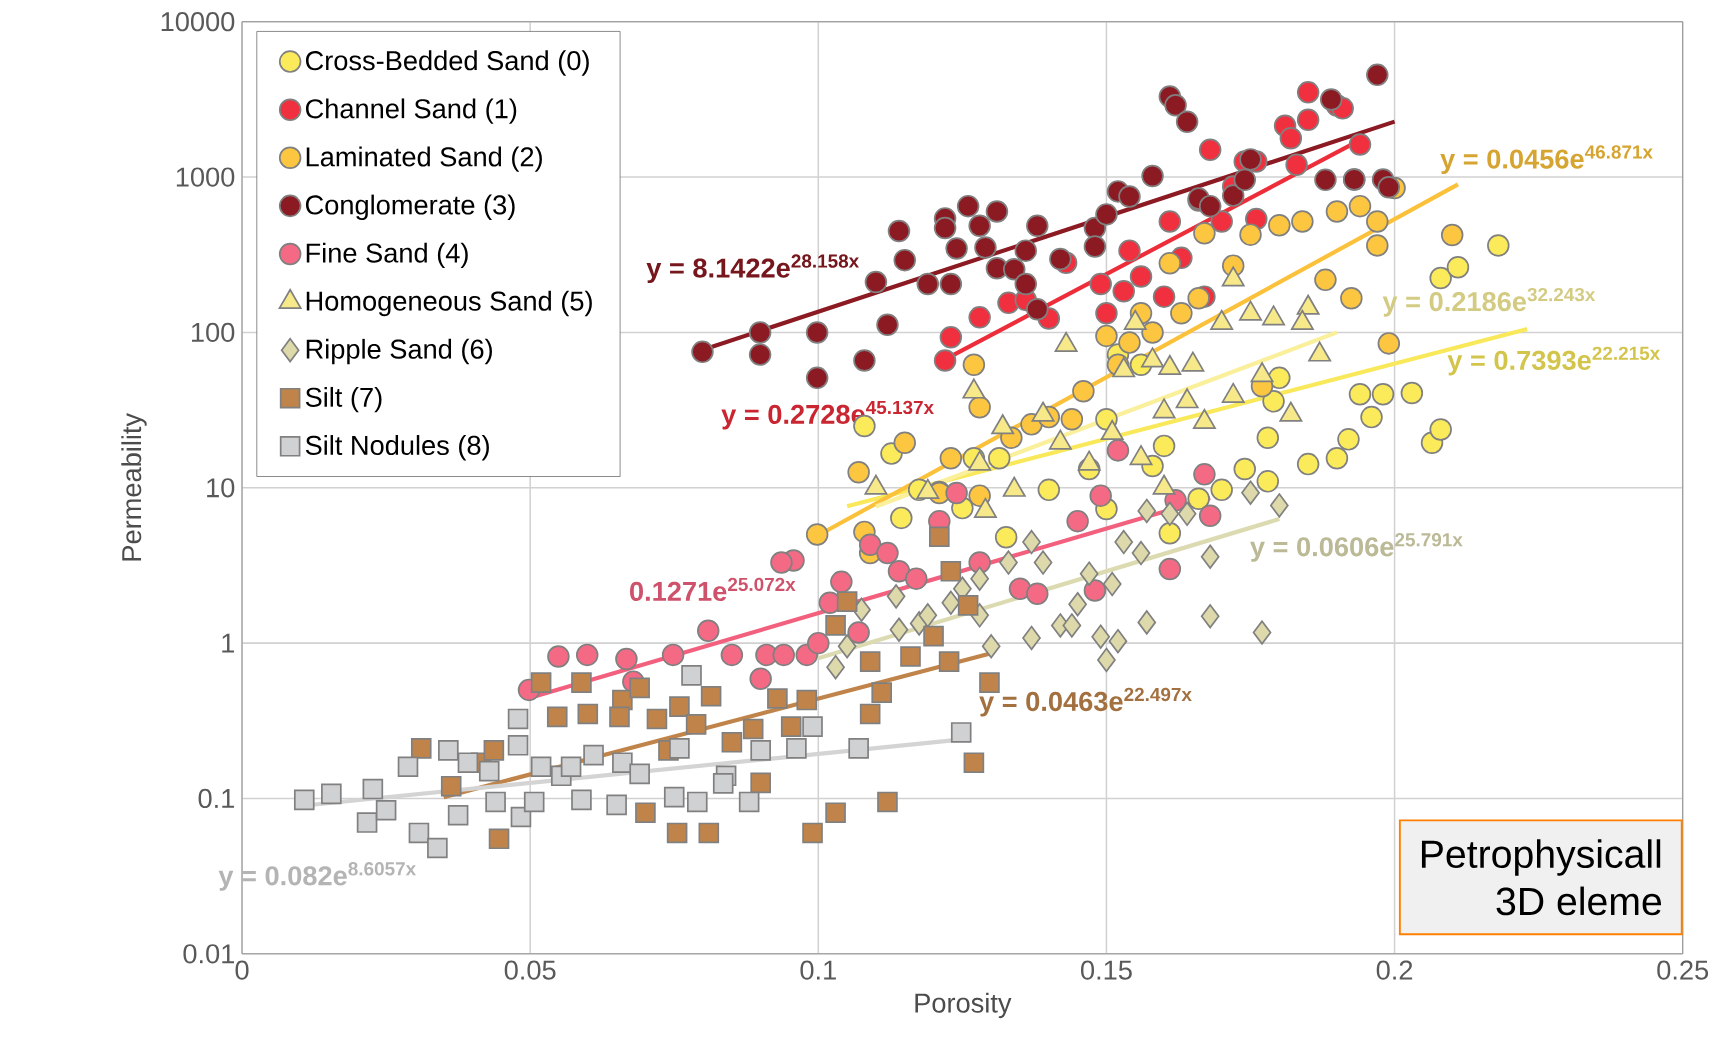 This screenshot has width=1726, height=1043. What do you see at coordinates (963, 1005) in the screenshot?
I see `x-axis-title: Porosity` at bounding box center [963, 1005].